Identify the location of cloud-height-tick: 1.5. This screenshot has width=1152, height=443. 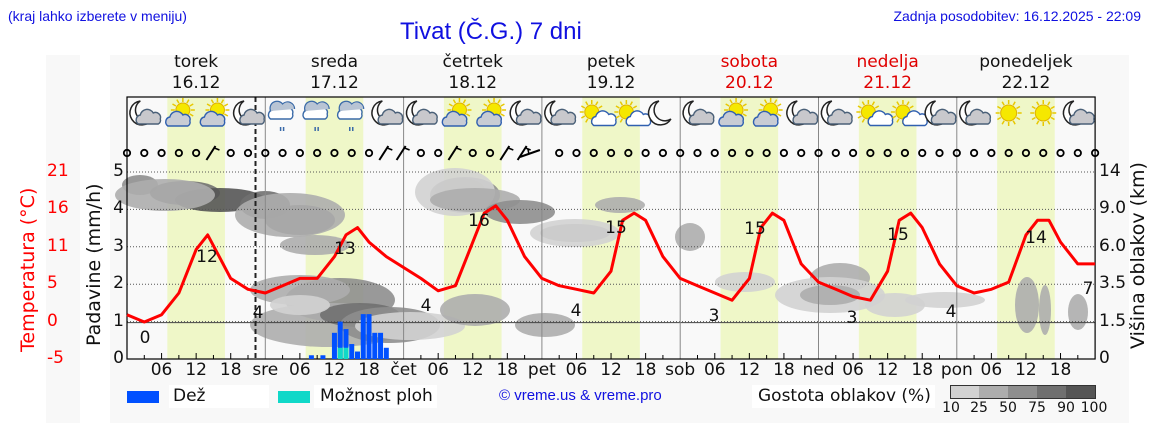
(1113, 320).